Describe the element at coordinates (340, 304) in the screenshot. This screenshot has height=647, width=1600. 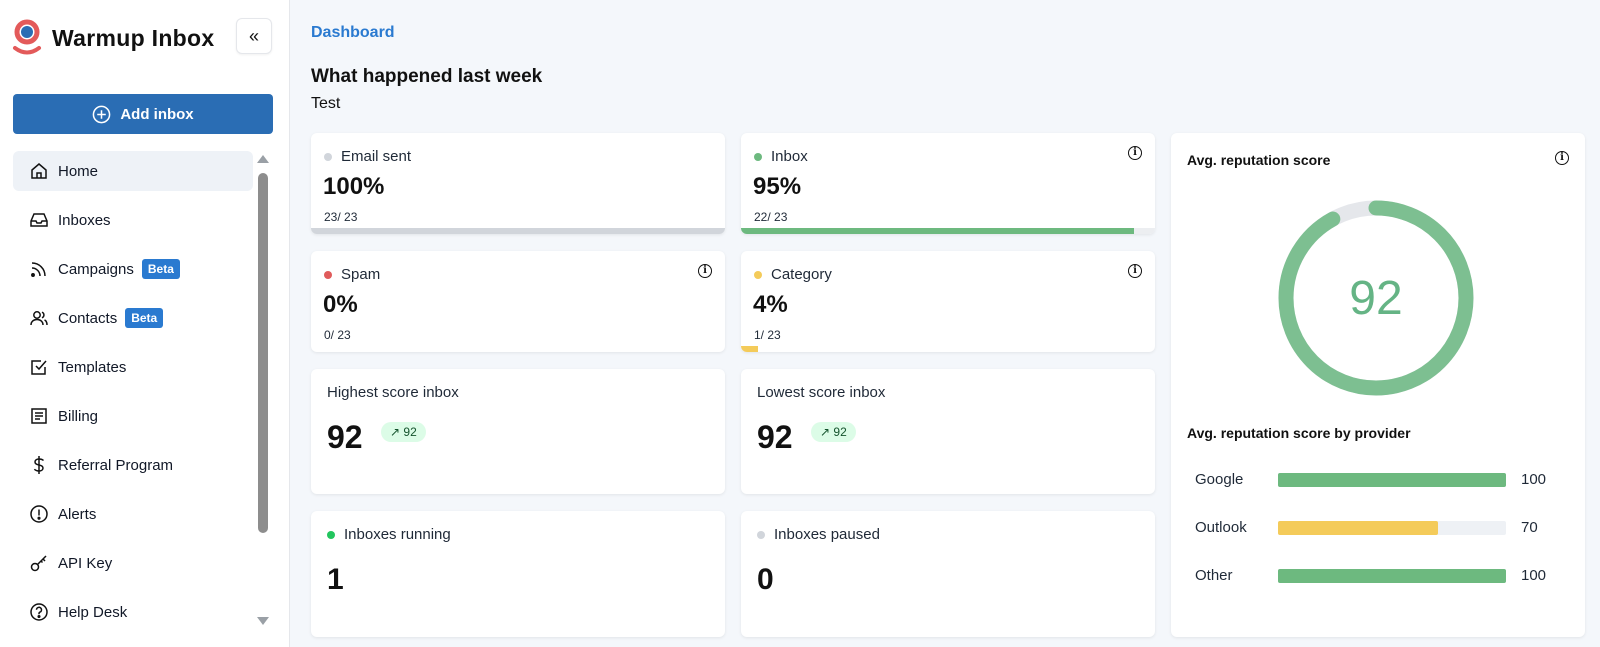
I see `stat-value: 0%` at that location.